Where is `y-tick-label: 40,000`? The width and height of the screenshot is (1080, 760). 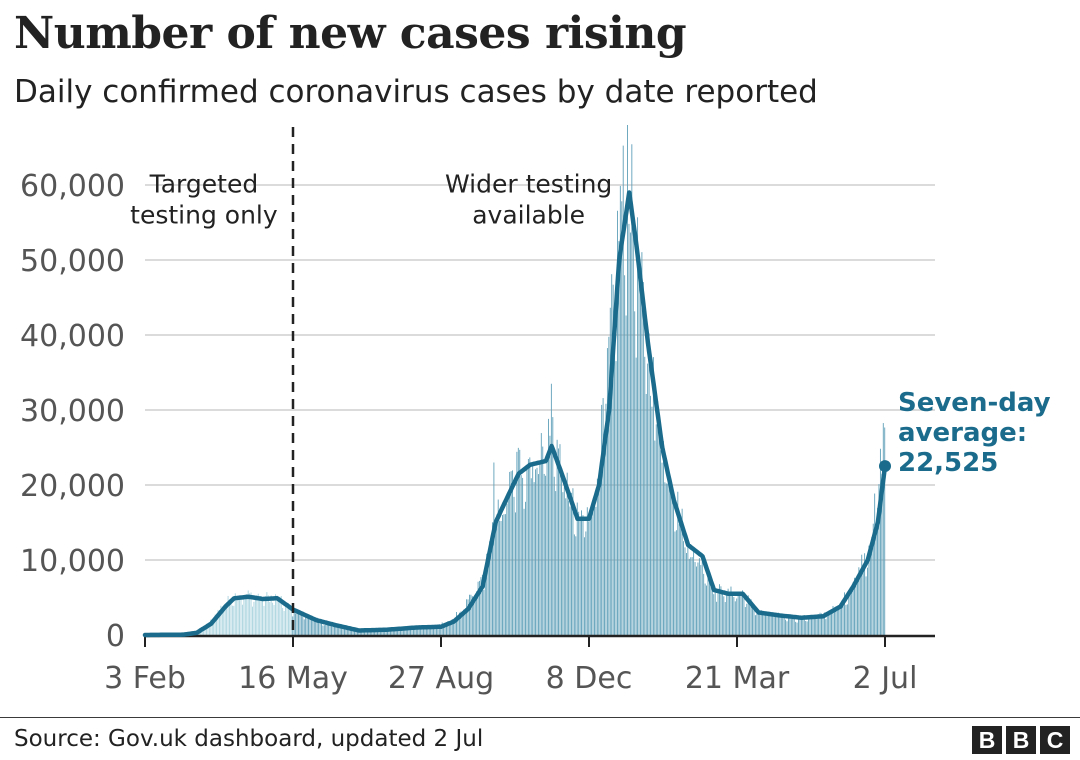
y-tick-label: 40,000 is located at coordinates (72, 336).